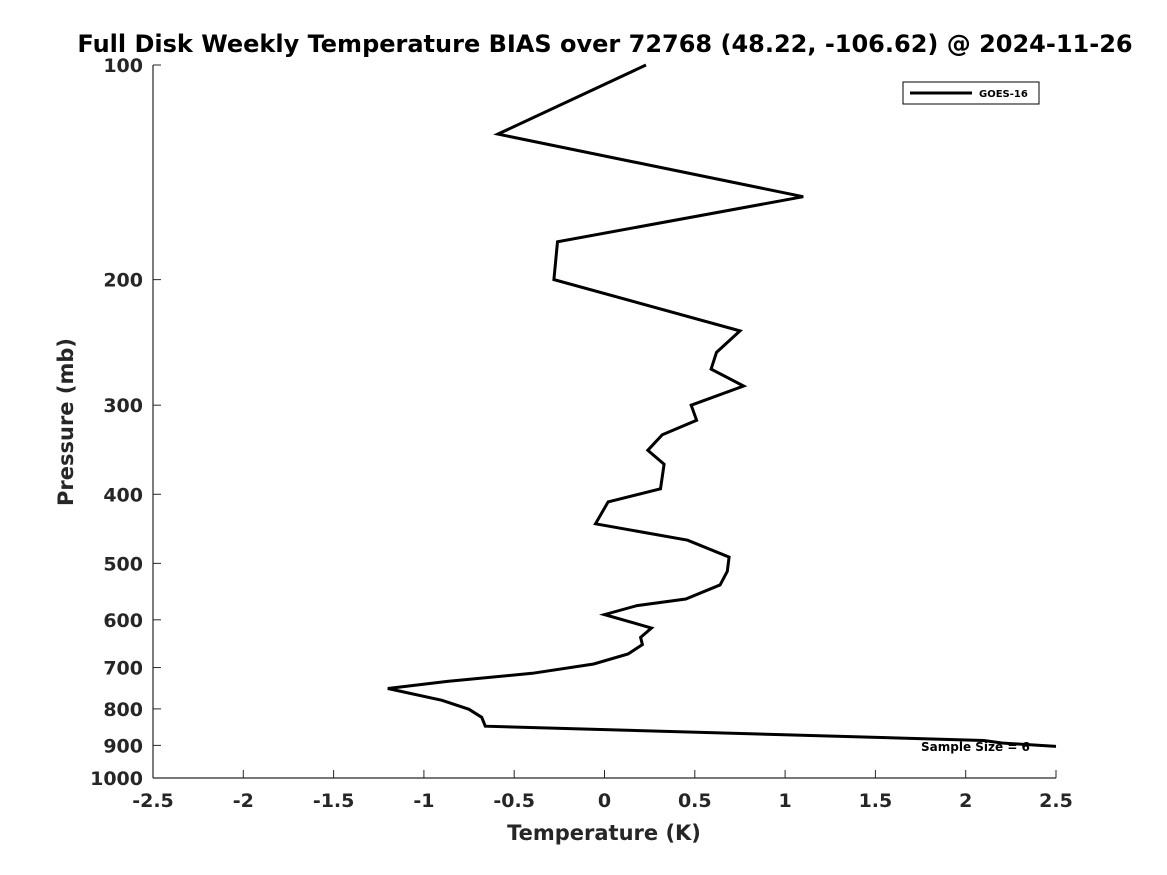 This screenshot has width=1167, height=875. What do you see at coordinates (123, 746) in the screenshot?
I see `y-tick-label: 900` at bounding box center [123, 746].